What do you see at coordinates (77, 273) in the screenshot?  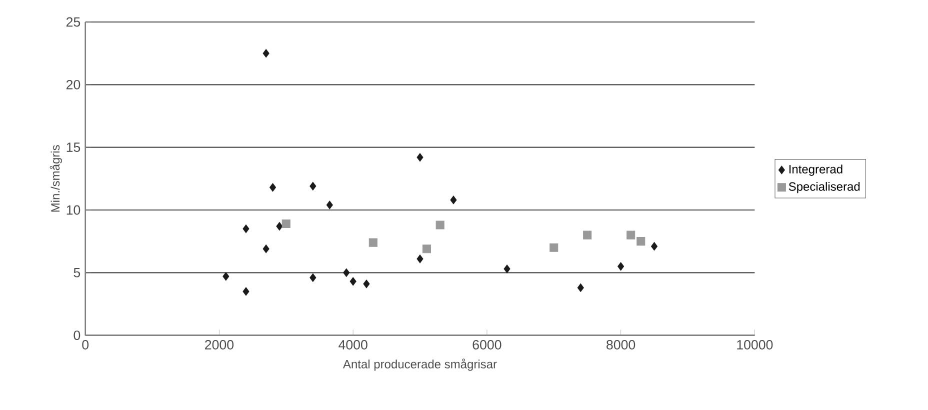 I see `y-tick-label: 5` at bounding box center [77, 273].